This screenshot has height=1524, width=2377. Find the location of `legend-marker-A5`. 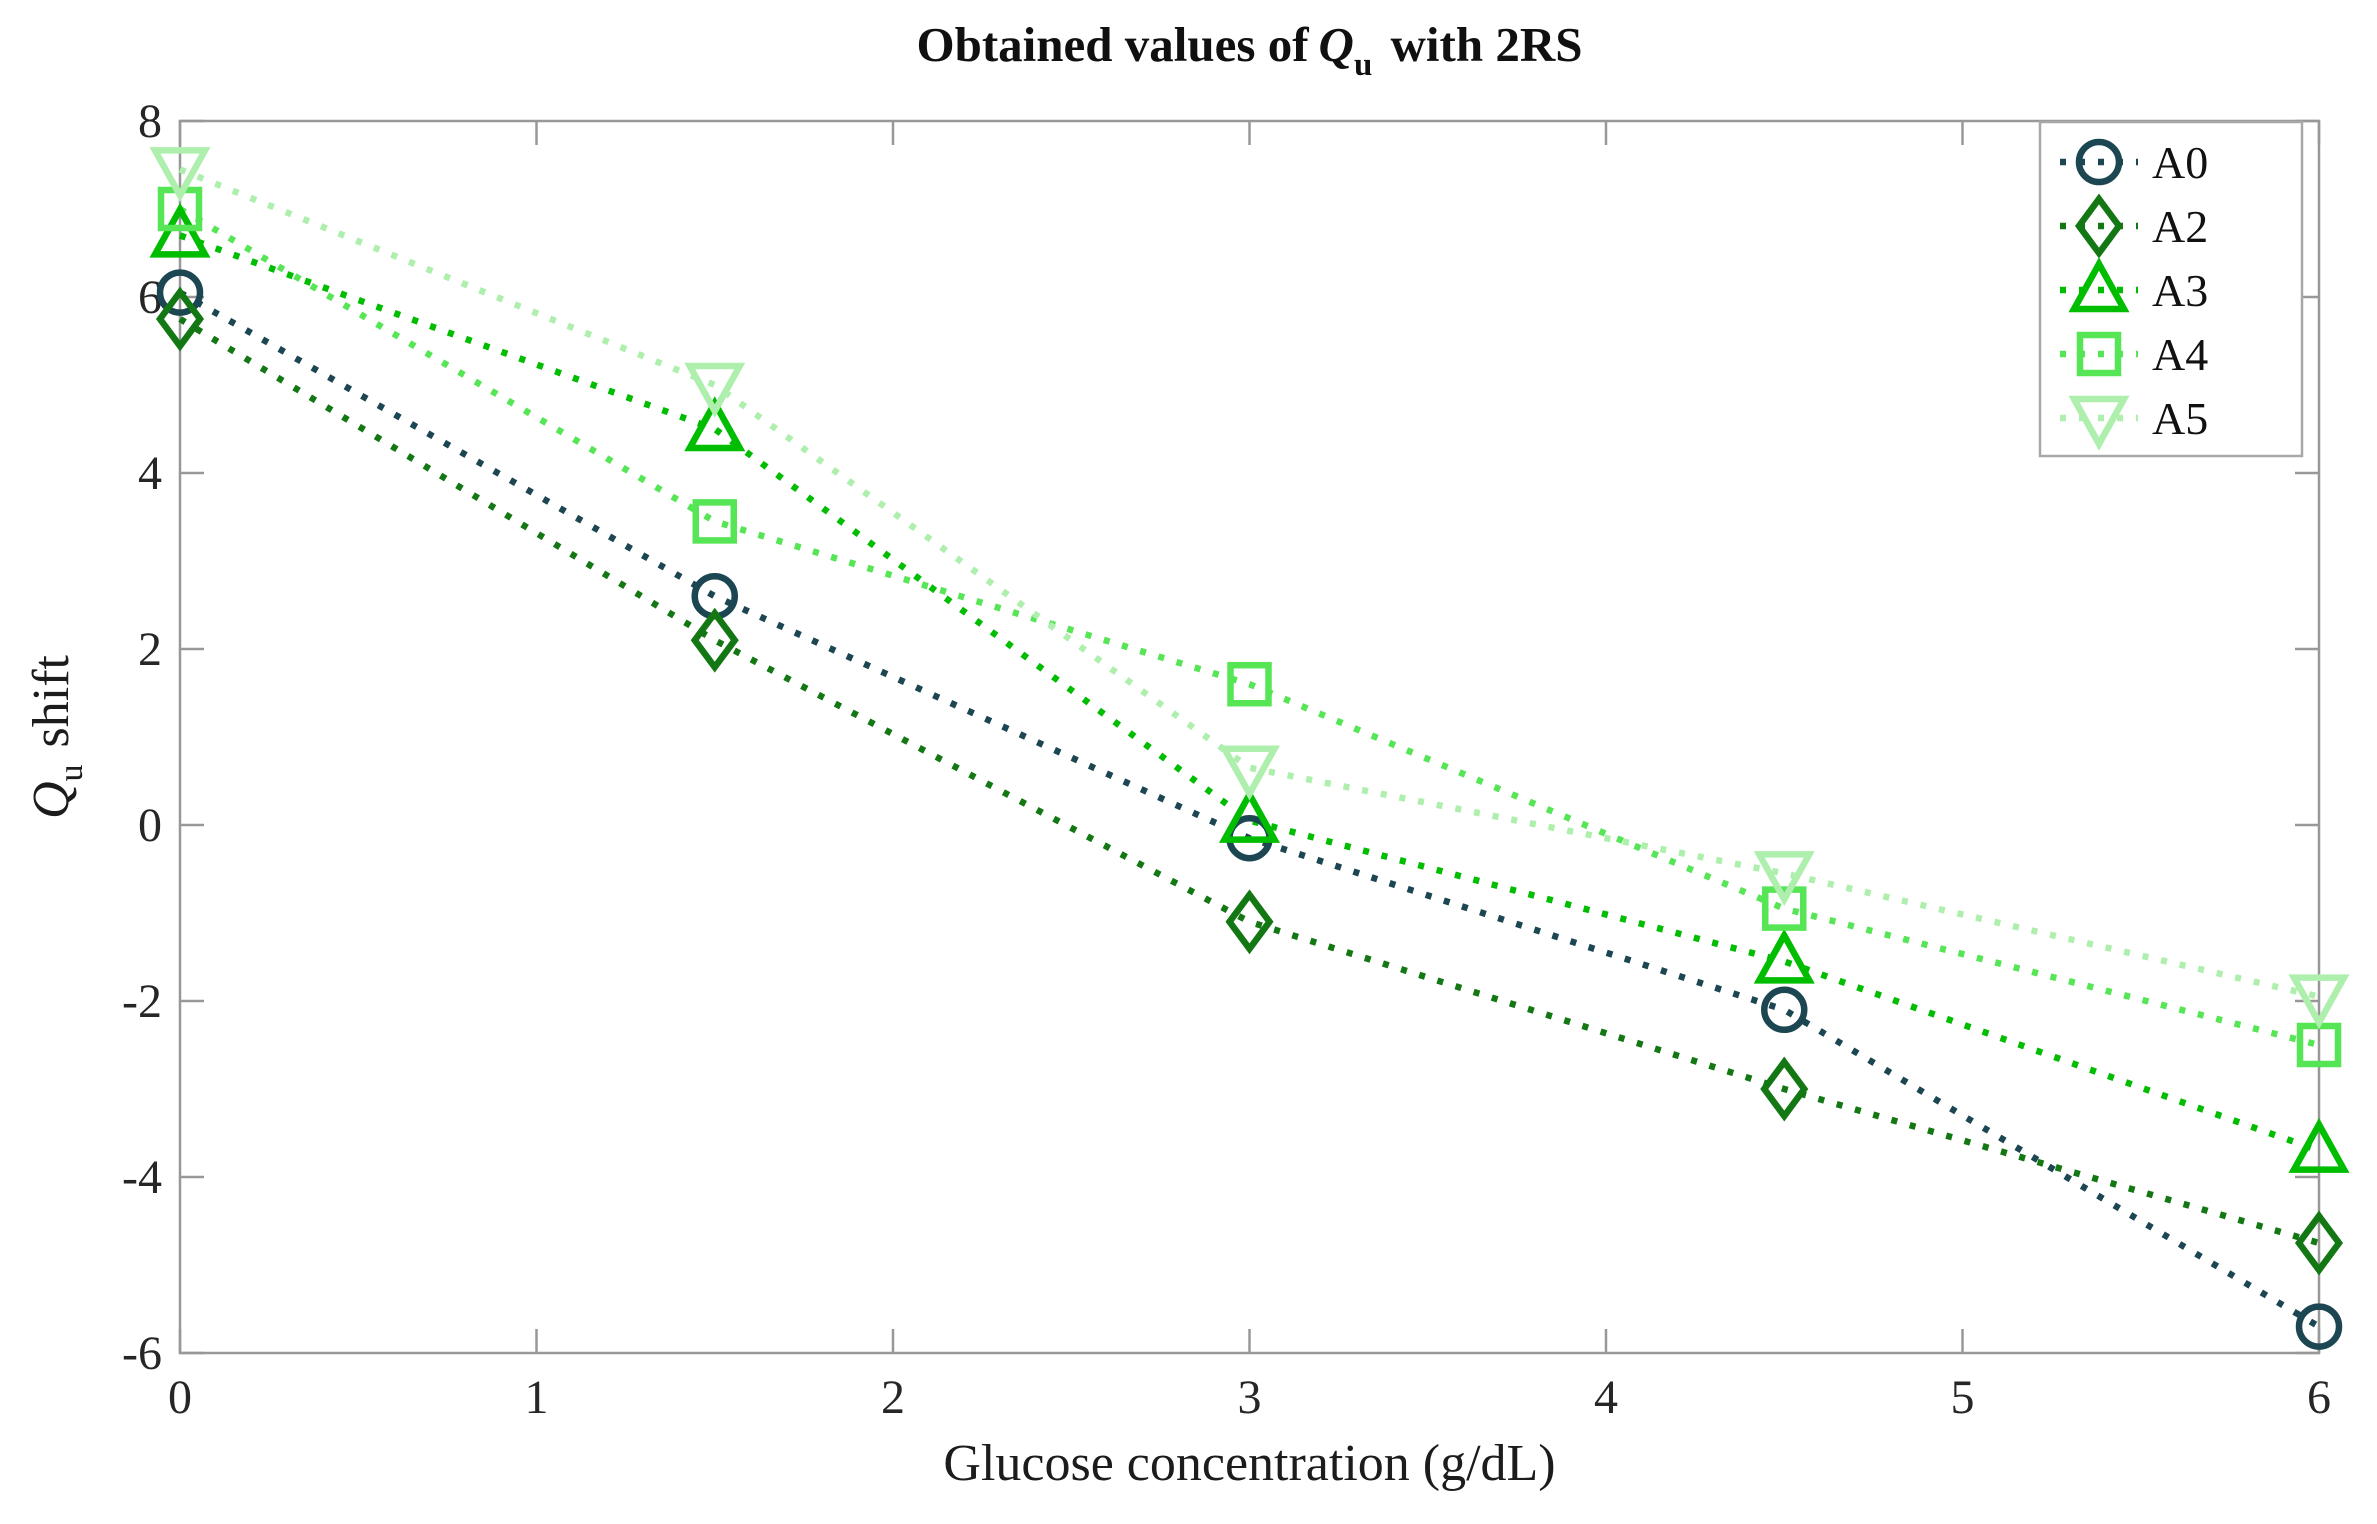

legend-marker-A5 is located at coordinates (2099, 423).